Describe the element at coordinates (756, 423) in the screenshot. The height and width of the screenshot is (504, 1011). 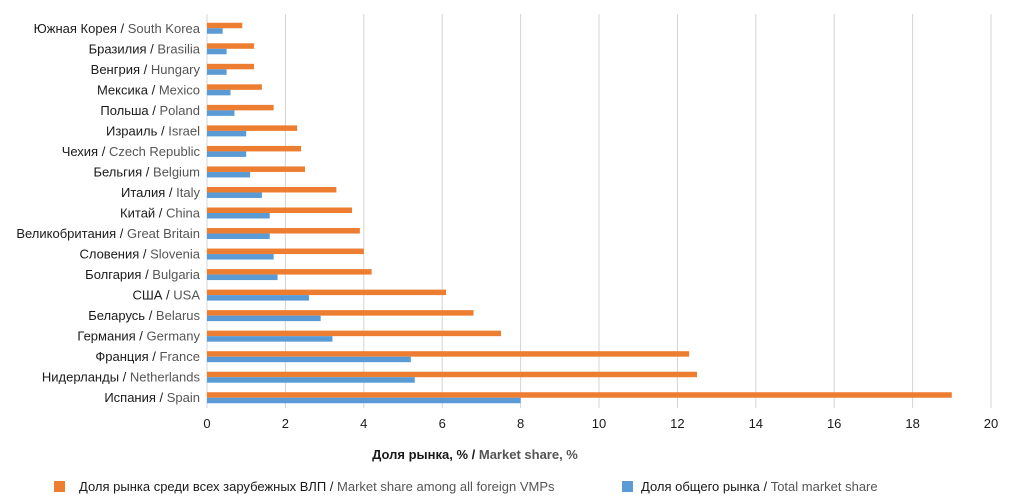
I see `x-tick-label: 14` at that location.